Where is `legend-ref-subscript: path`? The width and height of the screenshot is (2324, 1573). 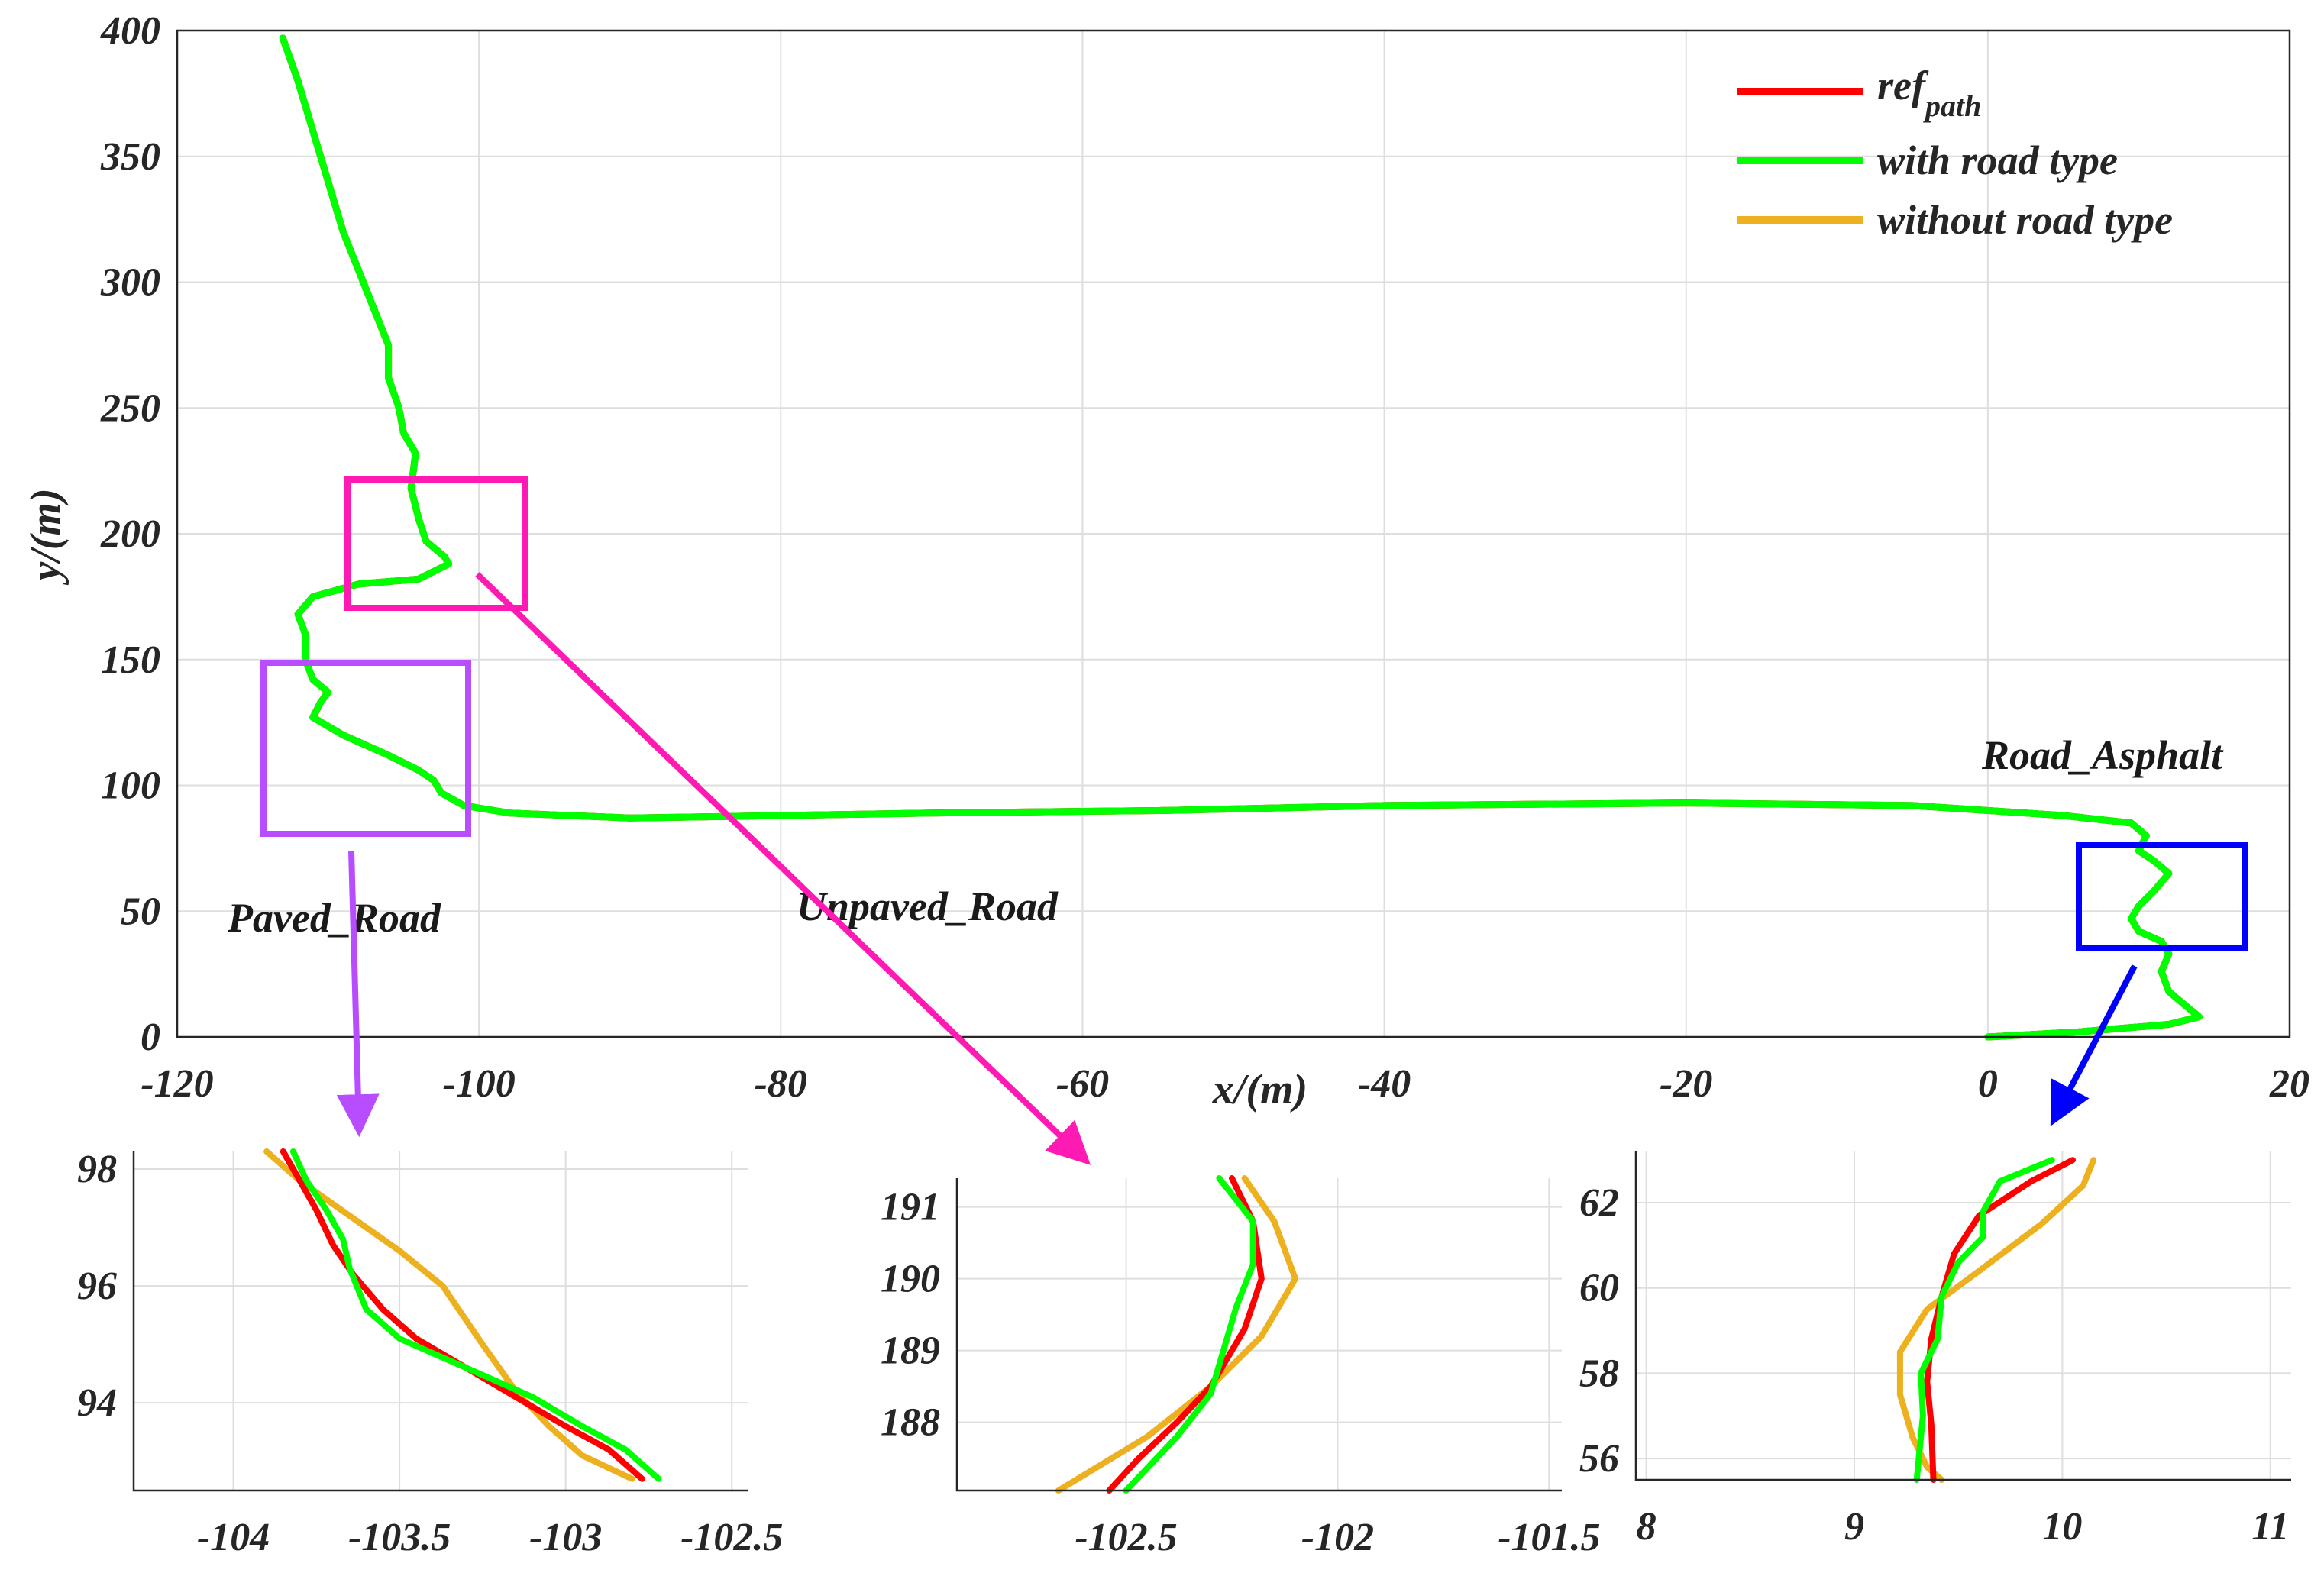 legend-ref-subscript: path is located at coordinates (1952, 106).